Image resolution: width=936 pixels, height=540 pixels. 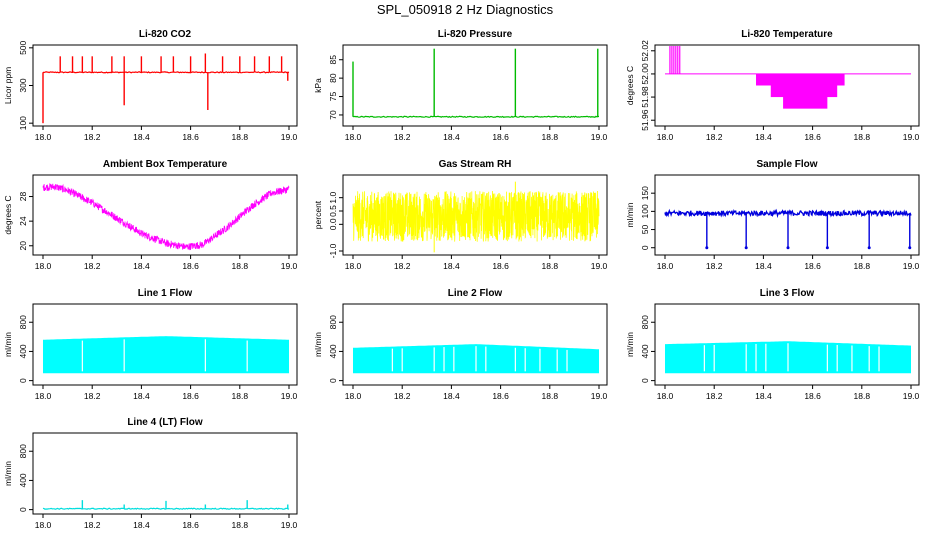 What do you see at coordinates (165, 422) in the screenshot?
I see `chart-title: Line 4 (LT) Flow` at bounding box center [165, 422].